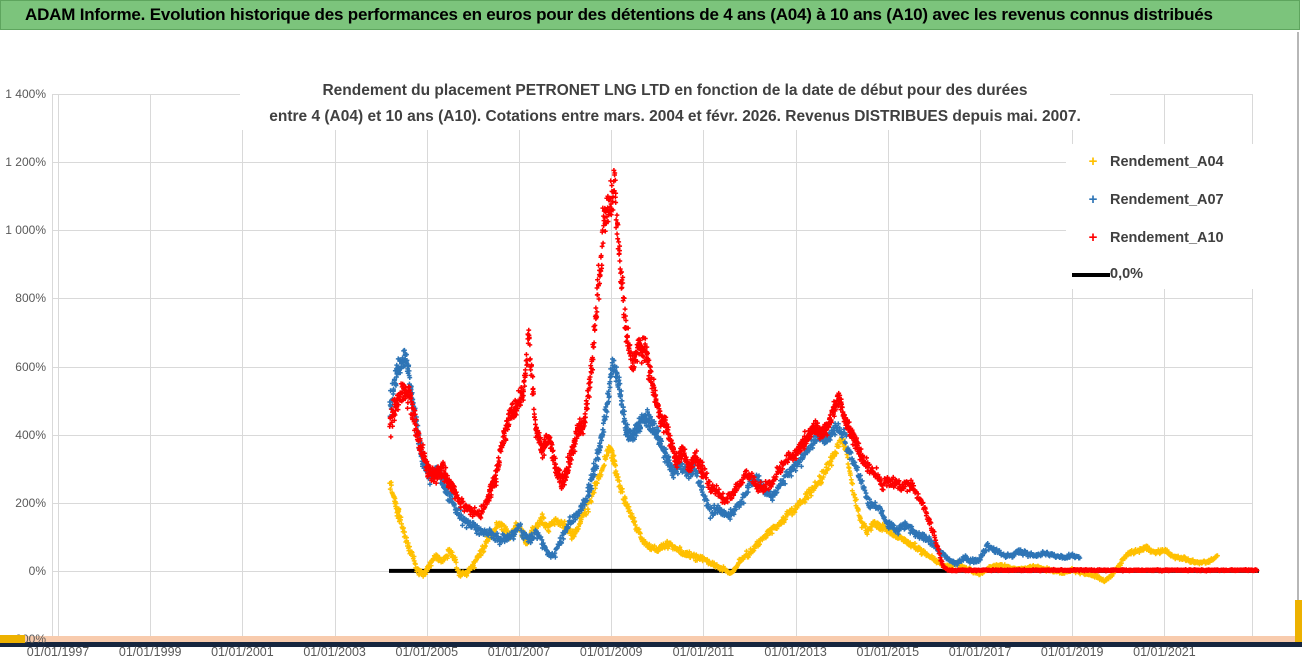 The height and width of the screenshot is (659, 1302). What do you see at coordinates (519, 652) in the screenshot?
I see `x-axis-tick-label: 01/01/2007` at bounding box center [519, 652].